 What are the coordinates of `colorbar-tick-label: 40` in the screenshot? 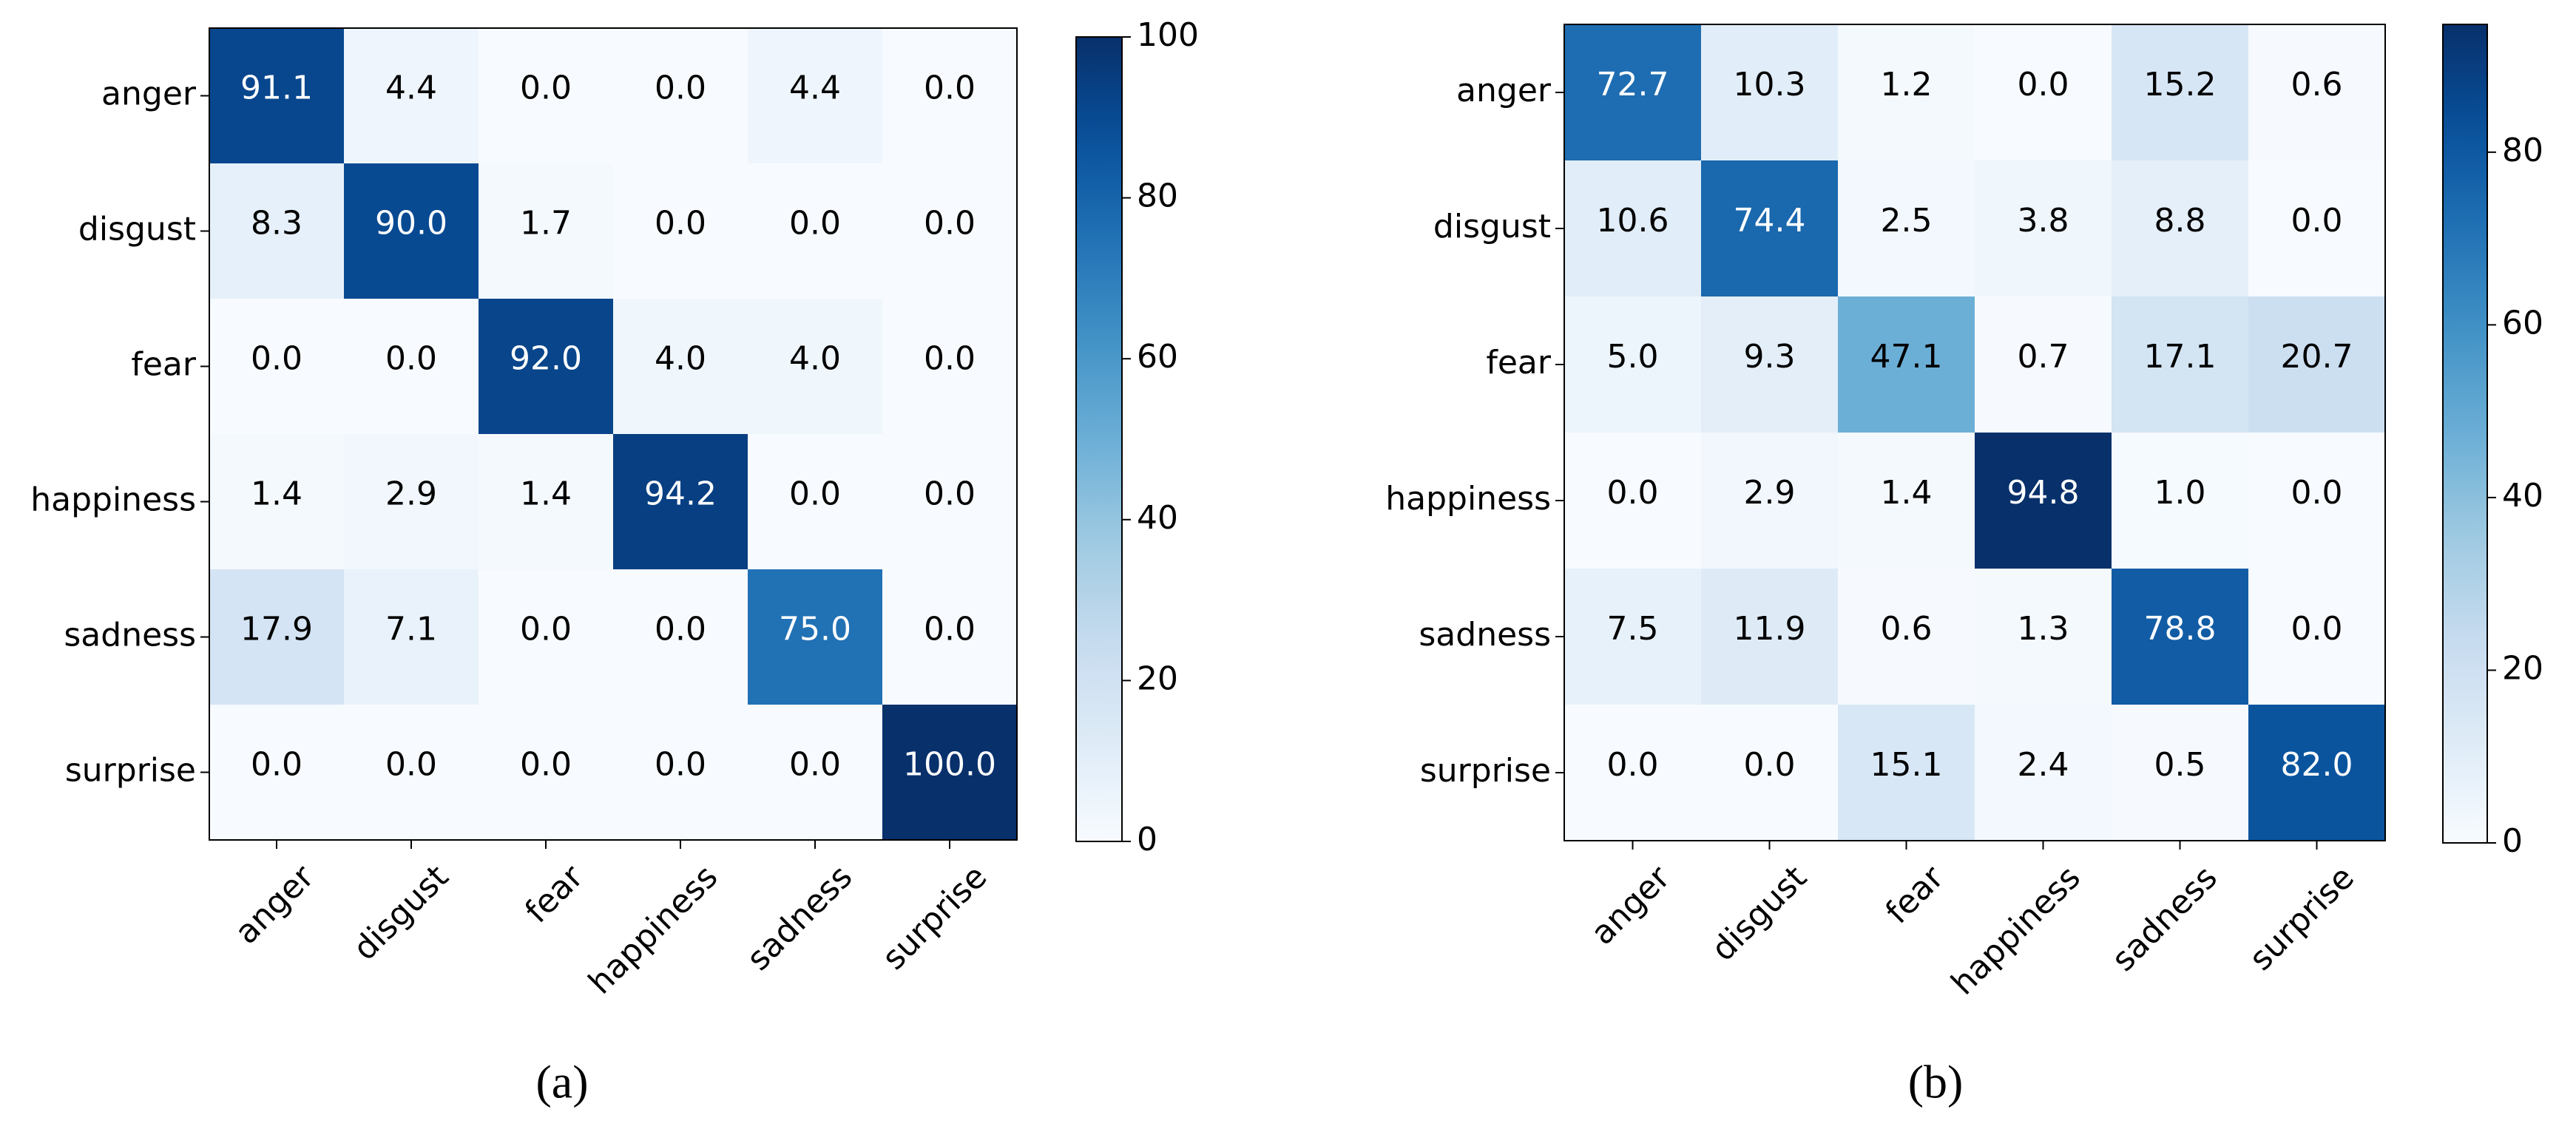 It's located at (2522, 496).